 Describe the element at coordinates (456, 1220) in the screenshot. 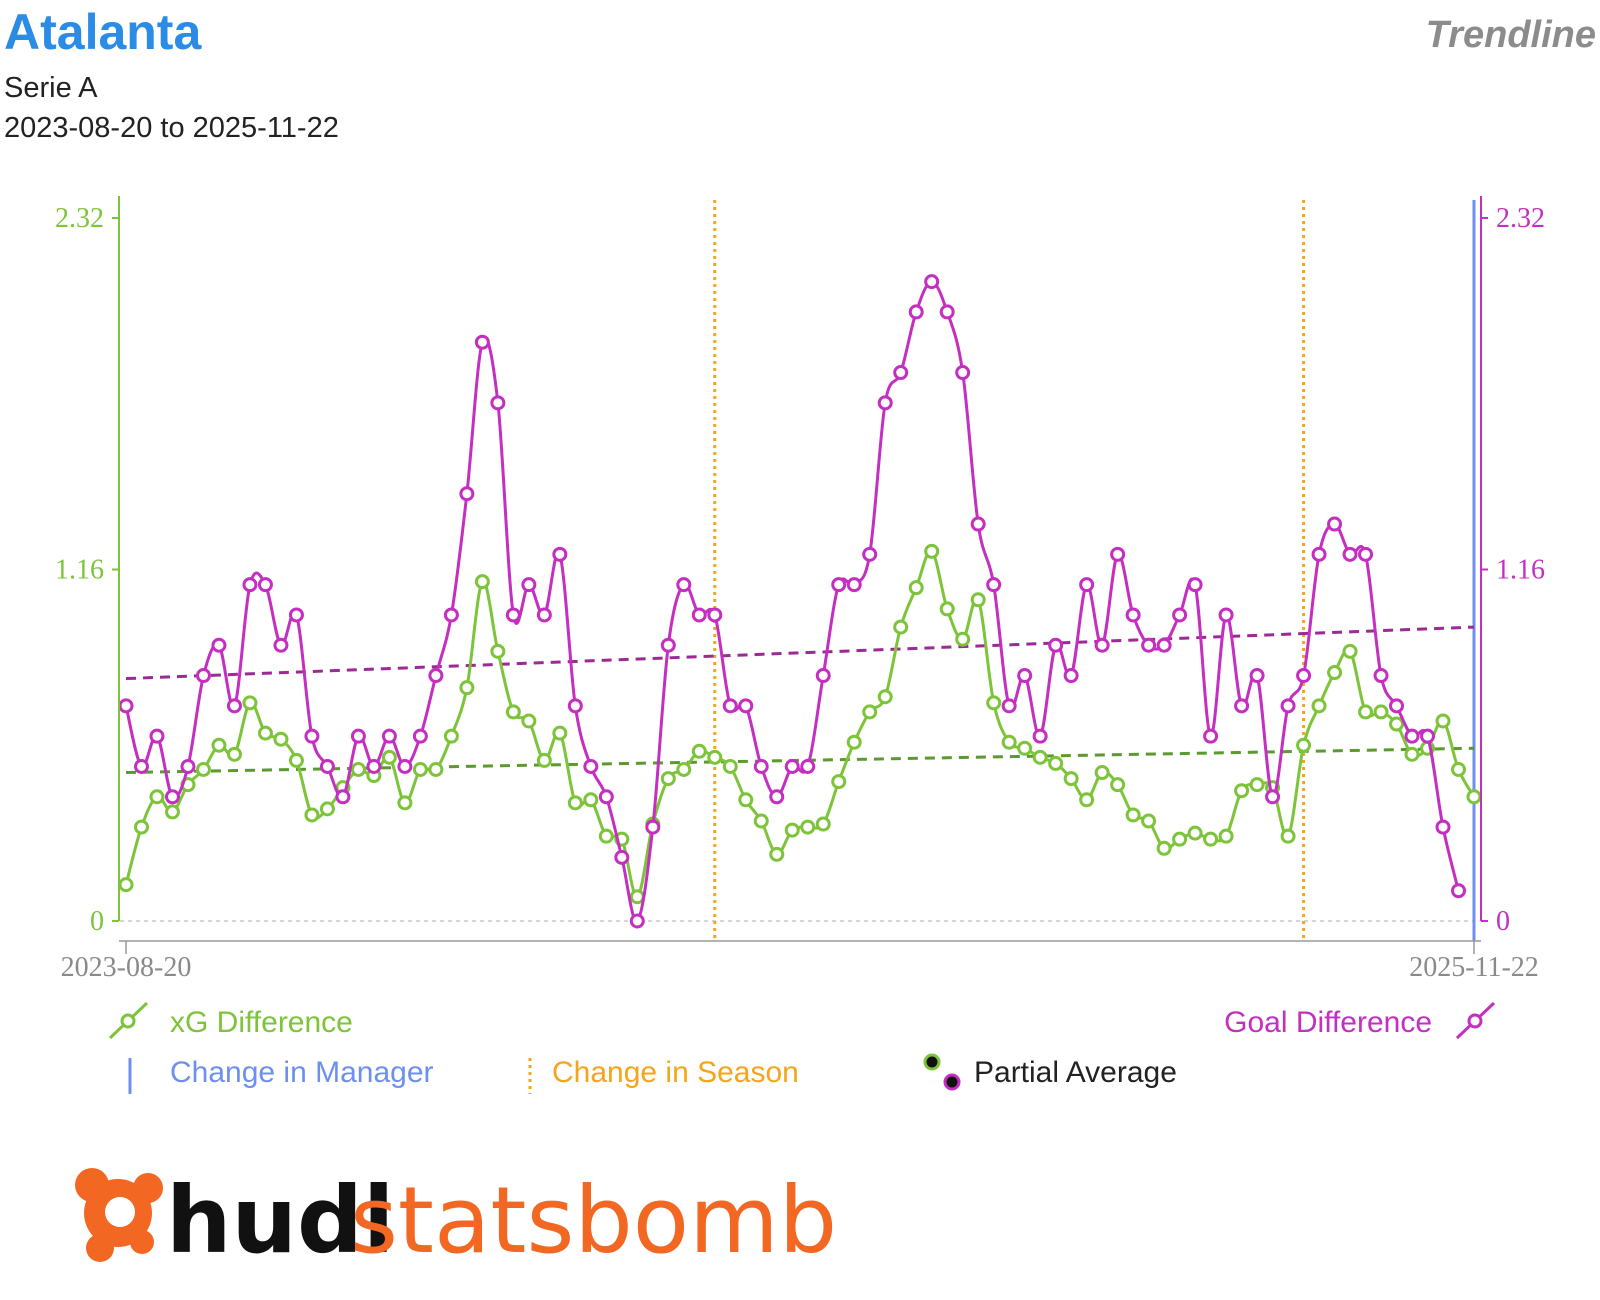

I see `hudl-statsbomb-logo: hudl statsbomb` at that location.